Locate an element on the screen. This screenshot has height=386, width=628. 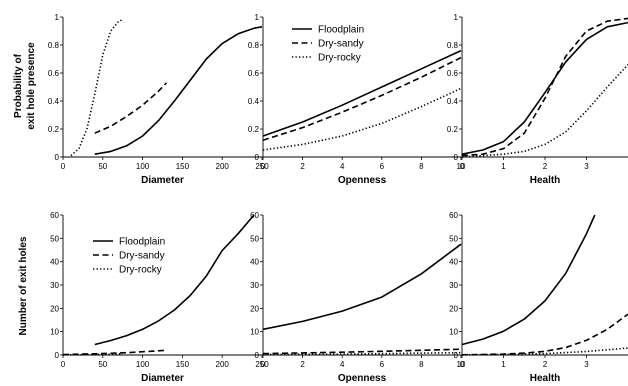
legend-0: Floodplain Dry-sandy Dry-rocky is located at coordinates (328, 44).